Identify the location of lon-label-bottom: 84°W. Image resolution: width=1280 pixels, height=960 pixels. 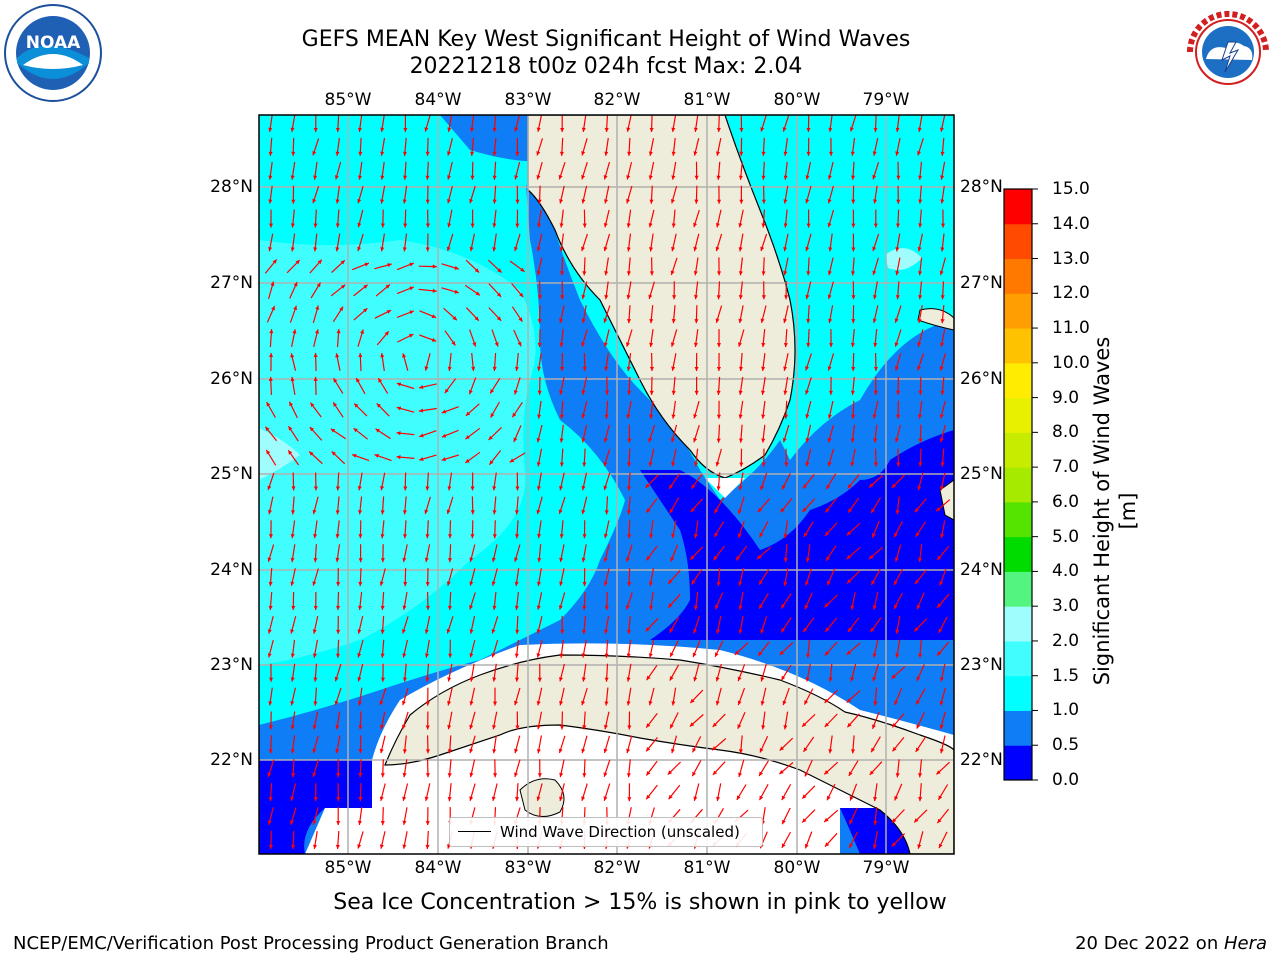
(438, 868).